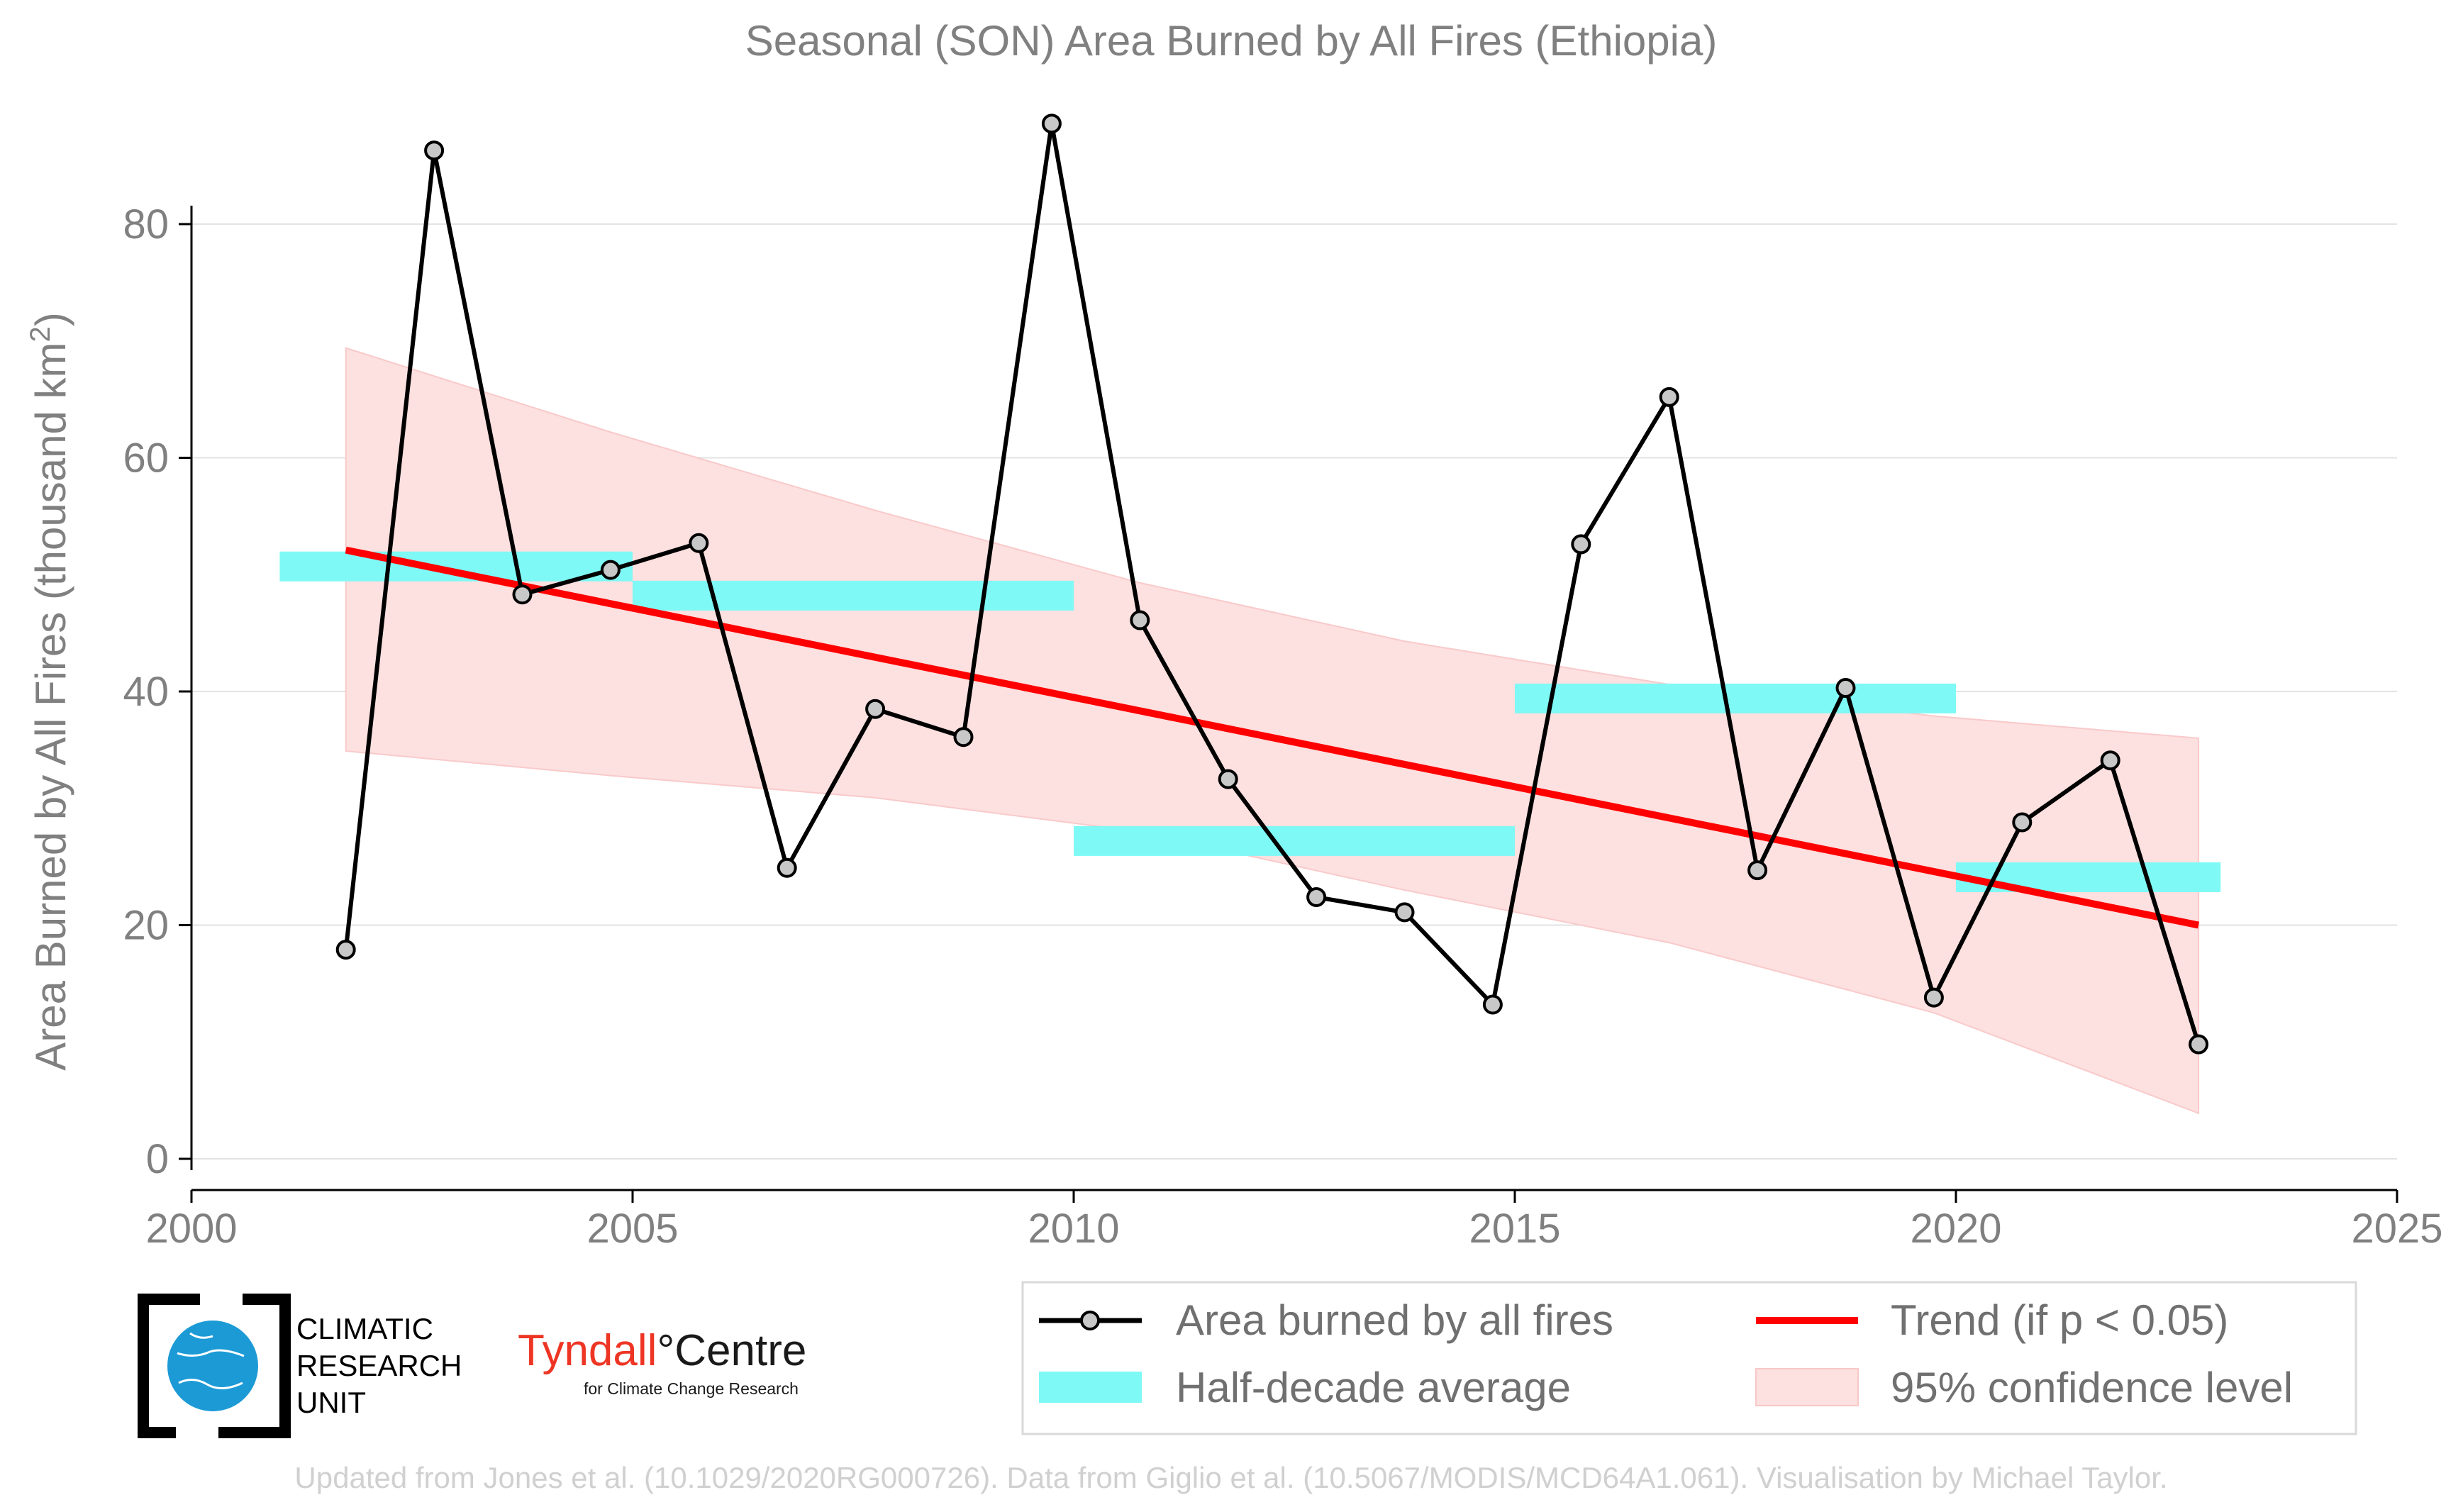 This screenshot has height=1512, width=2463. What do you see at coordinates (1294, 1221) in the screenshot?
I see `x-axis-ticks: 2000 2005 2010 2015 2020 2025` at bounding box center [1294, 1221].